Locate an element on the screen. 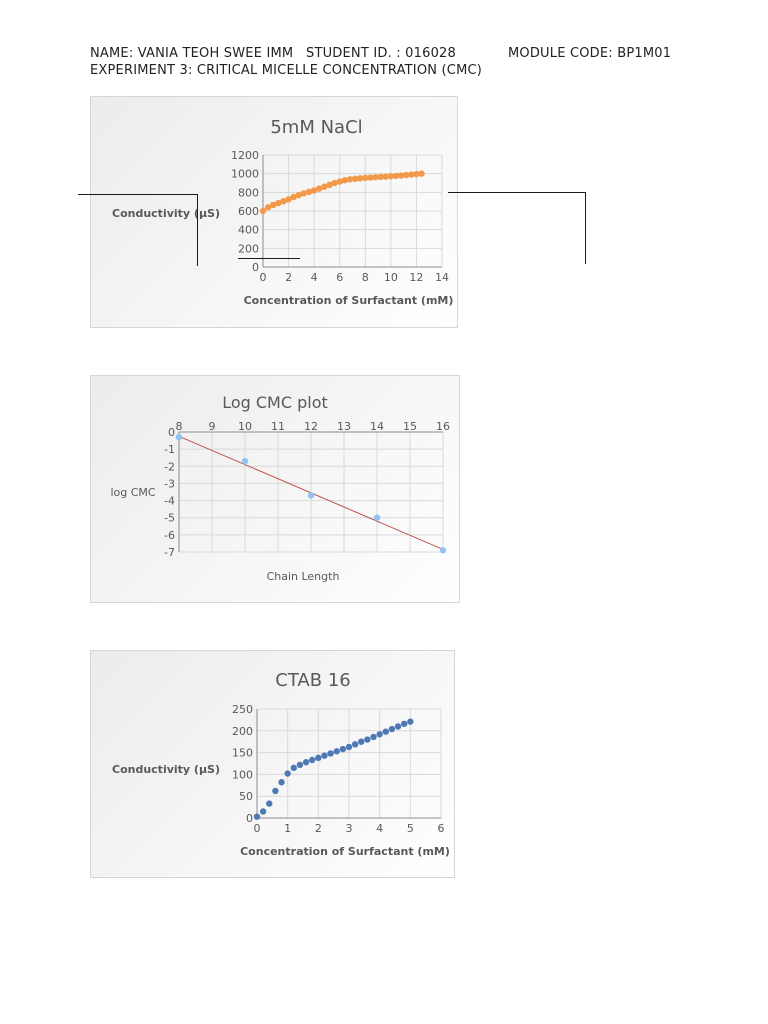 This screenshot has height=1024, width=768. y-tick-label: 250 is located at coordinates (242, 709).